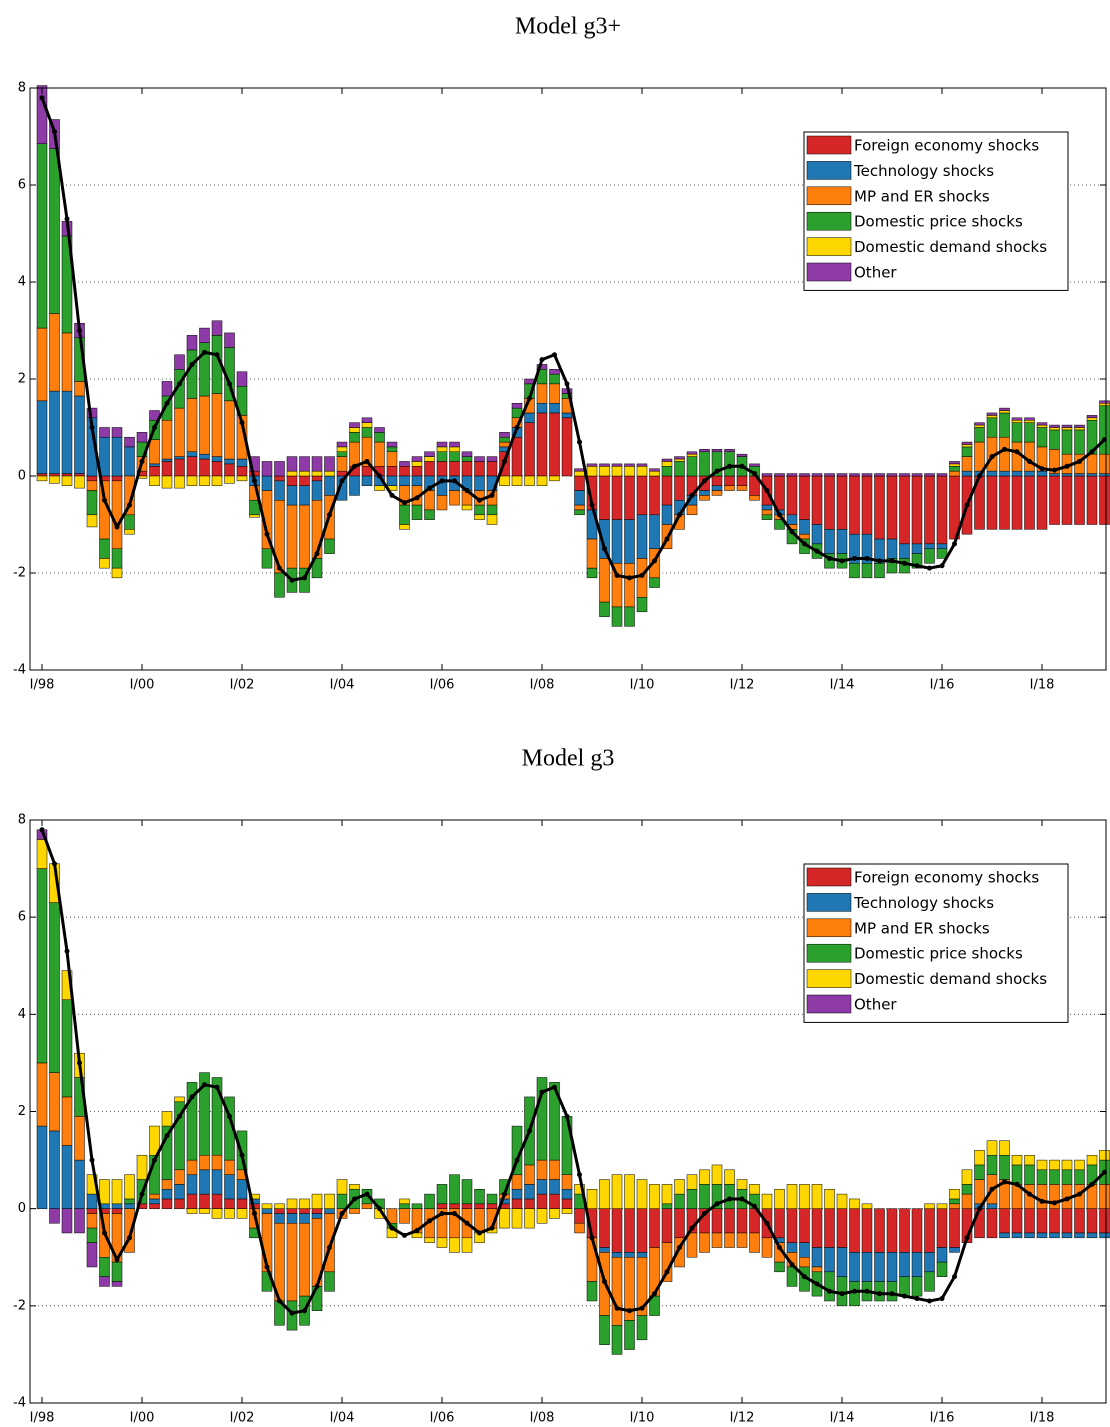  I want to click on y-tick-label: 6, so click(22, 917).